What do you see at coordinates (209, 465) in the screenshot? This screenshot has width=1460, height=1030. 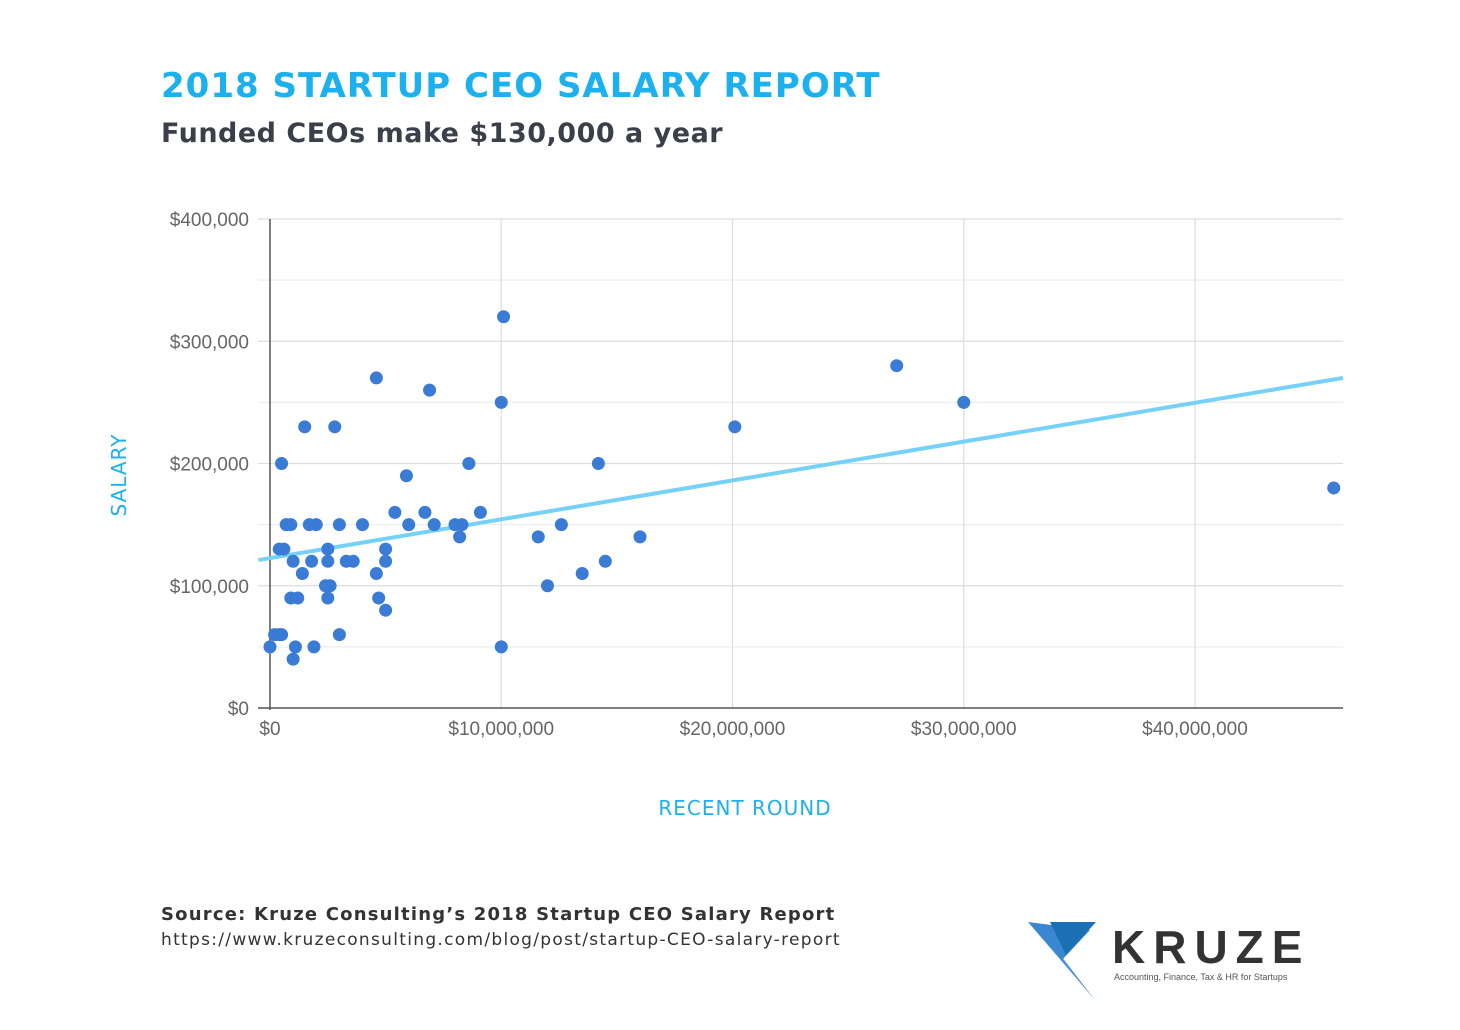 I see `y-tick-label: $200,000` at bounding box center [209, 465].